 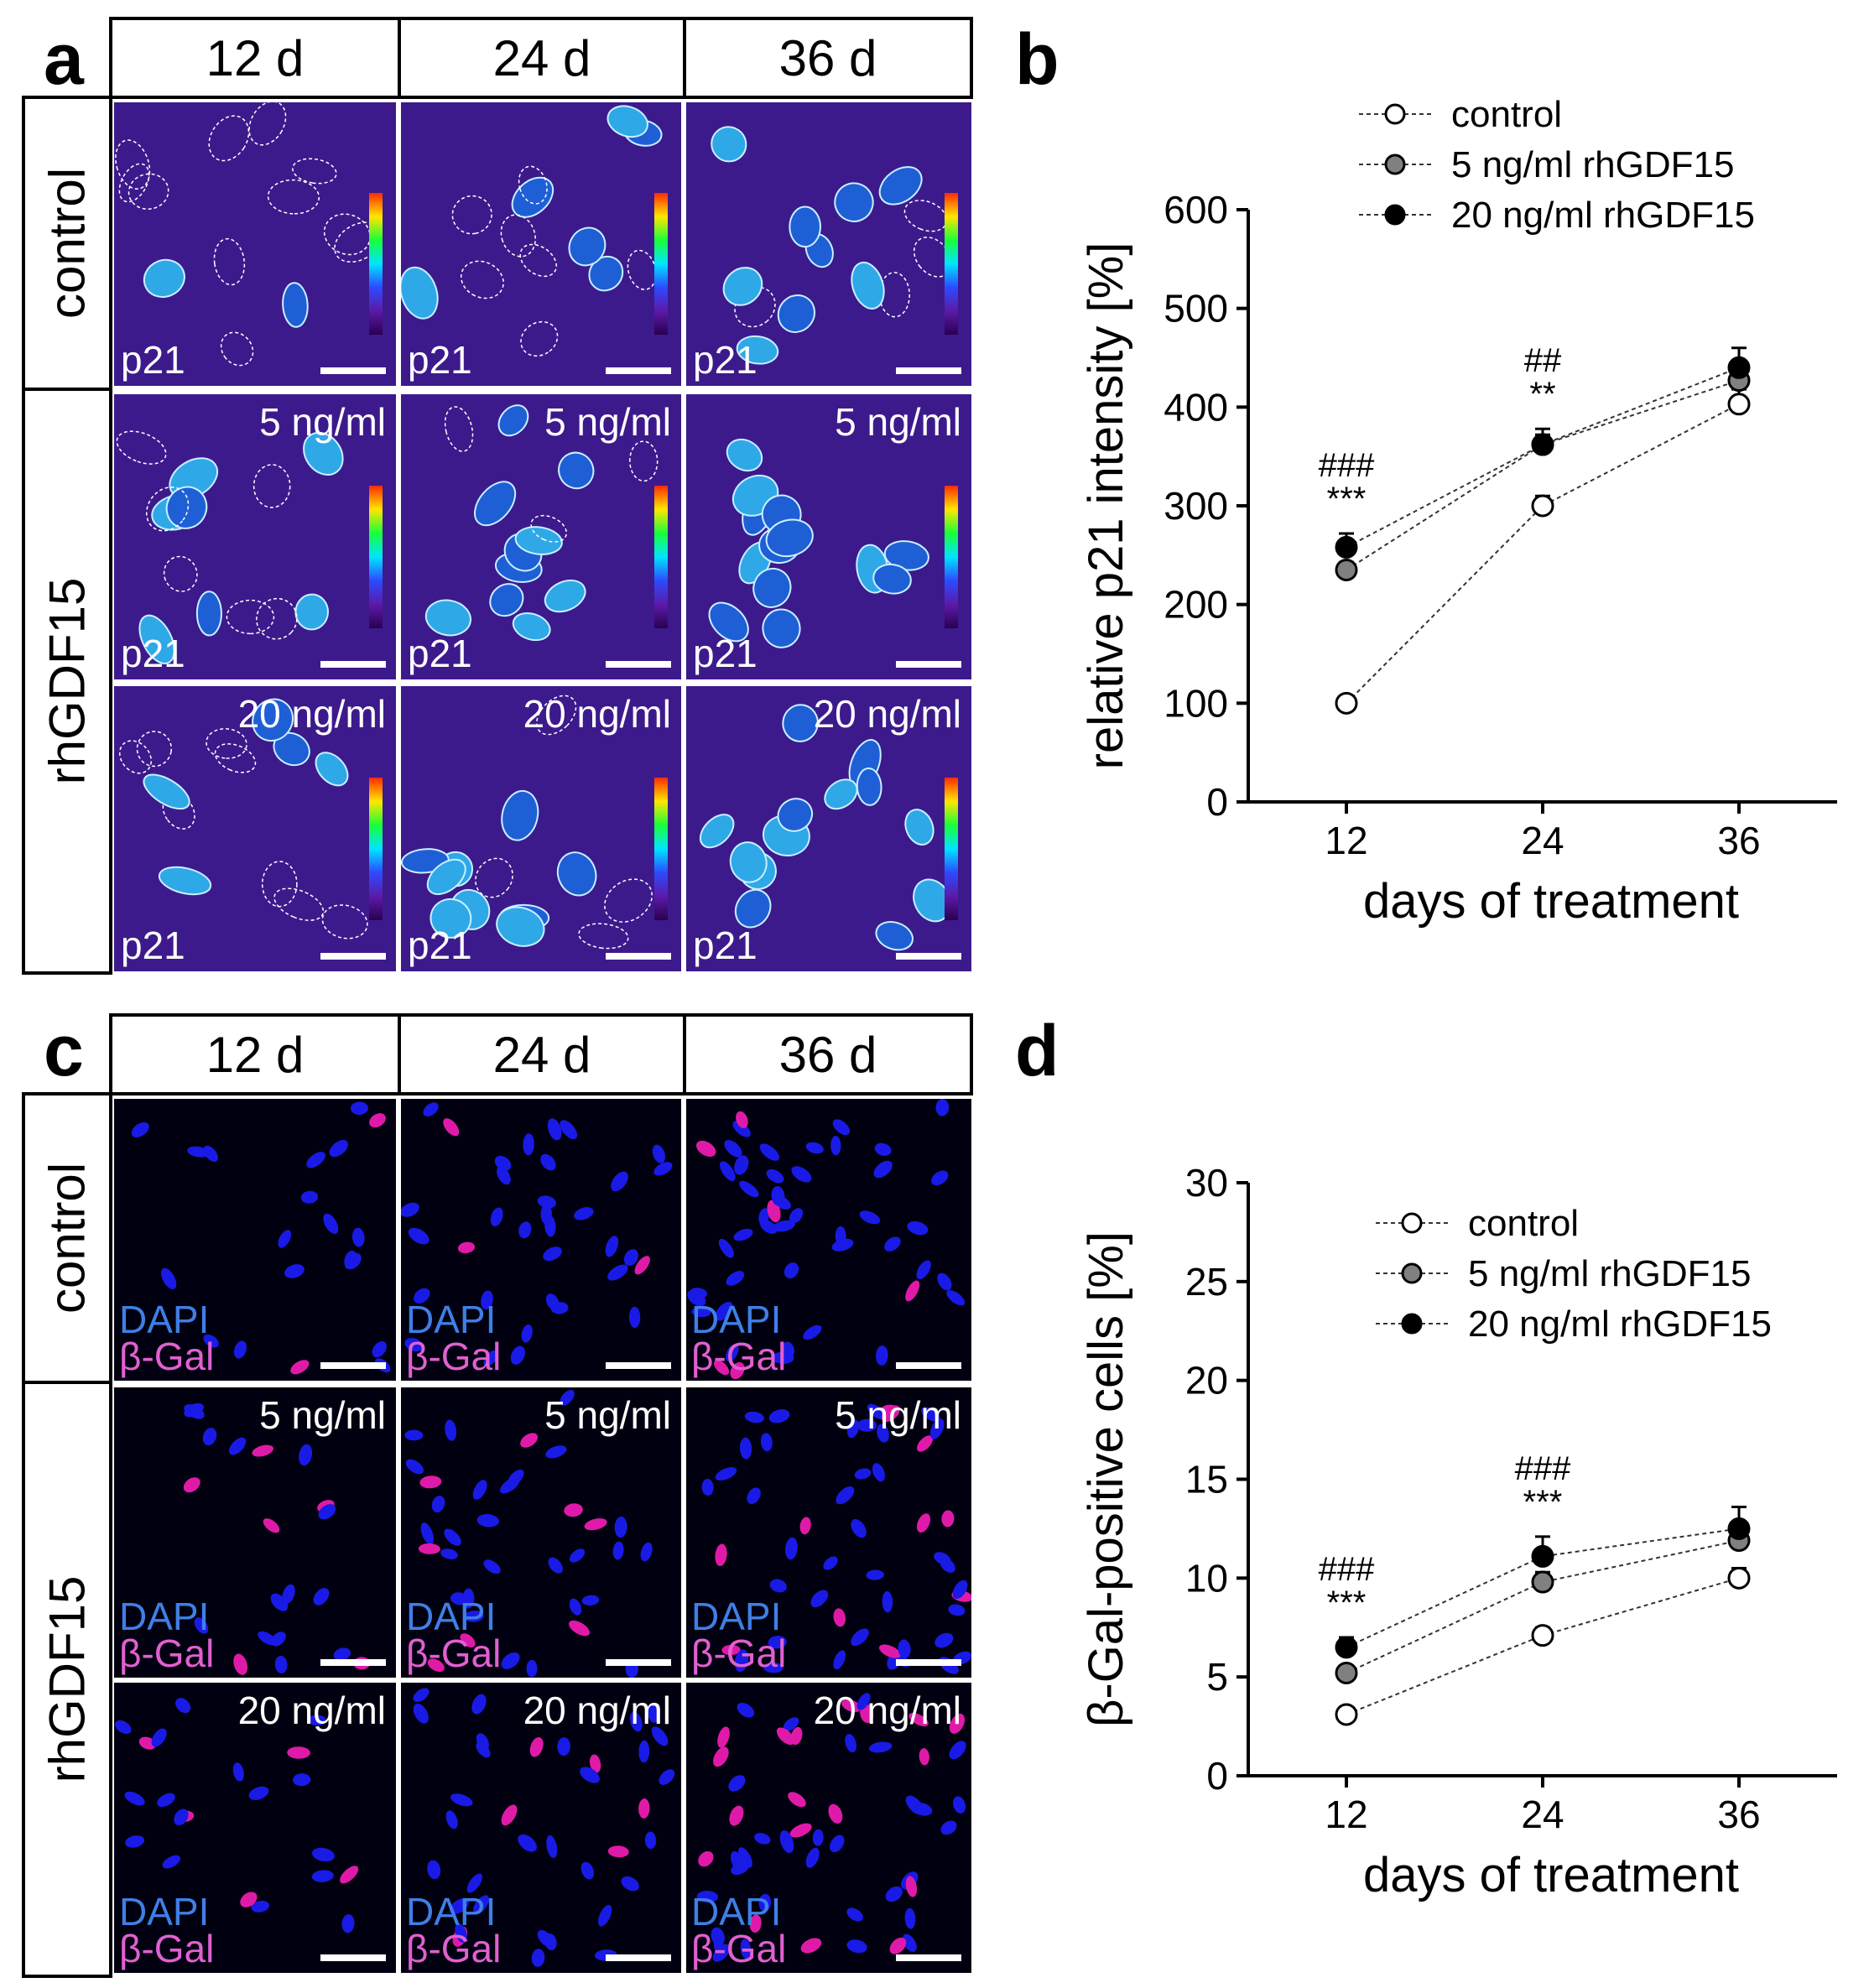 What do you see at coordinates (1543, 360) in the screenshot?
I see `significance-annotation: ##` at bounding box center [1543, 360].